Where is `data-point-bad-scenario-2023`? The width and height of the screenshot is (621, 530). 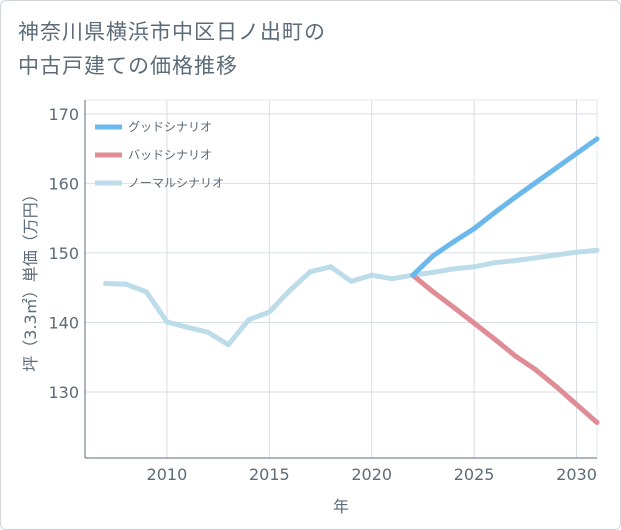 data-point-bad-scenario-2023 is located at coordinates (433, 292).